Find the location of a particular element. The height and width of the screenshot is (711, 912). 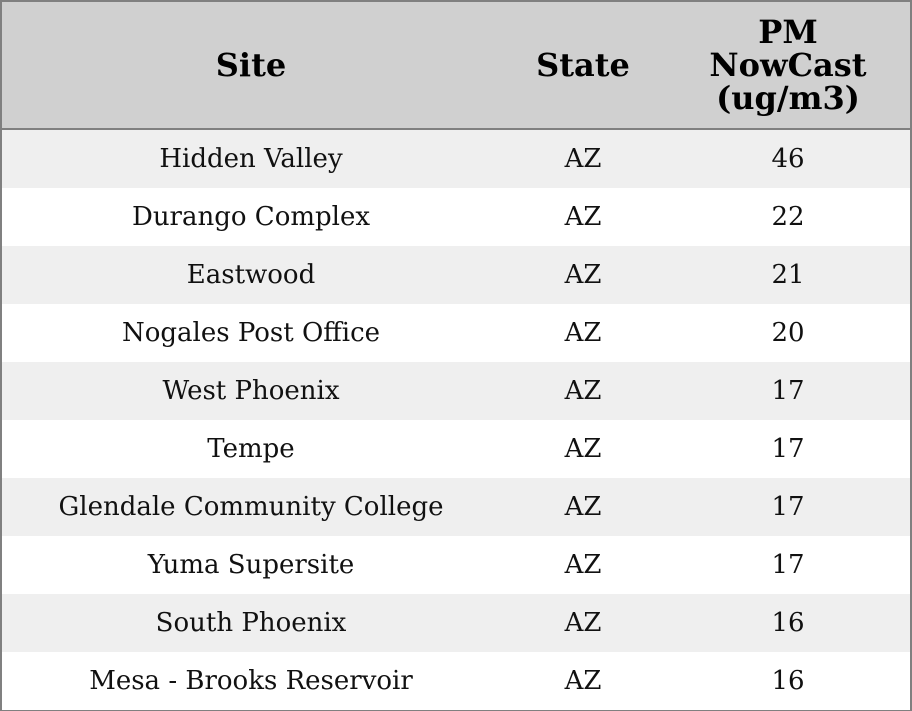

table-row: Yuma Supersite AZ 17 is located at coordinates (456, 565).